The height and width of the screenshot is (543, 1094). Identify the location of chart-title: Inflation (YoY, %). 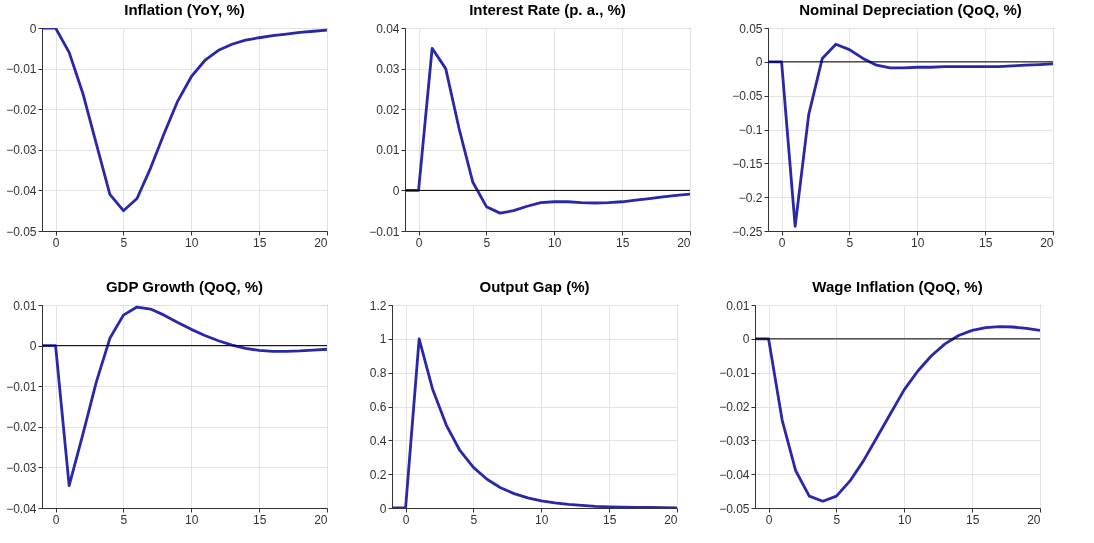
(184, 9).